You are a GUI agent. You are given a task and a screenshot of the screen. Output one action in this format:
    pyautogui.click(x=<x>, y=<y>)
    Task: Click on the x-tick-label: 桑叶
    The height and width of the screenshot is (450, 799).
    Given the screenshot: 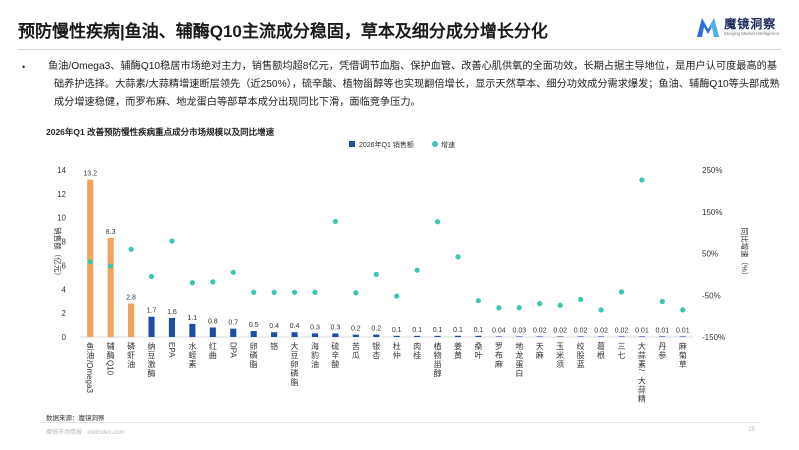 What is the action you would take?
    pyautogui.click(x=478, y=350)
    